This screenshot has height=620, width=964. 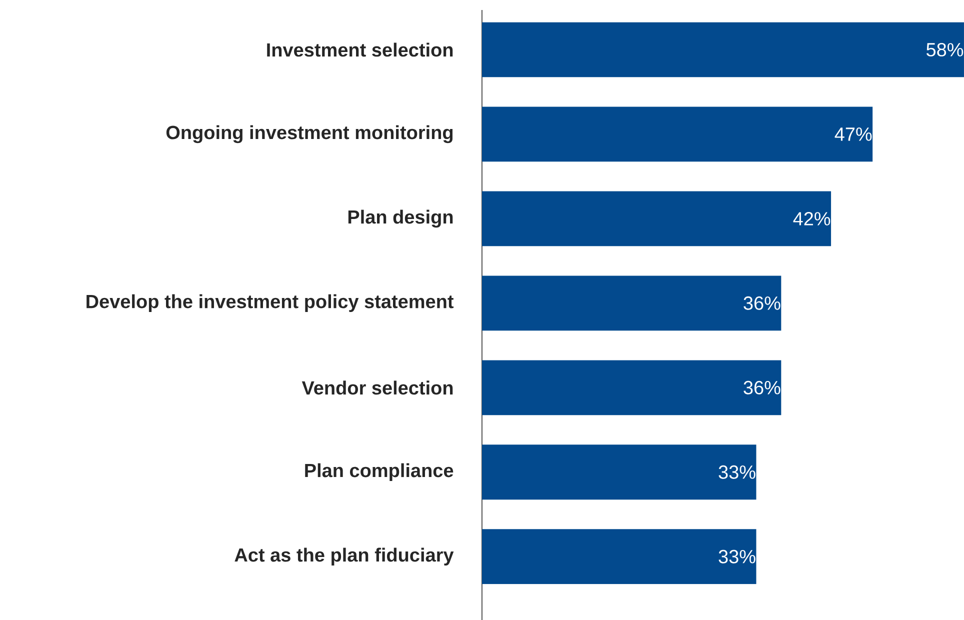 What do you see at coordinates (811, 219) in the screenshot?
I see `data-label: 42%` at bounding box center [811, 219].